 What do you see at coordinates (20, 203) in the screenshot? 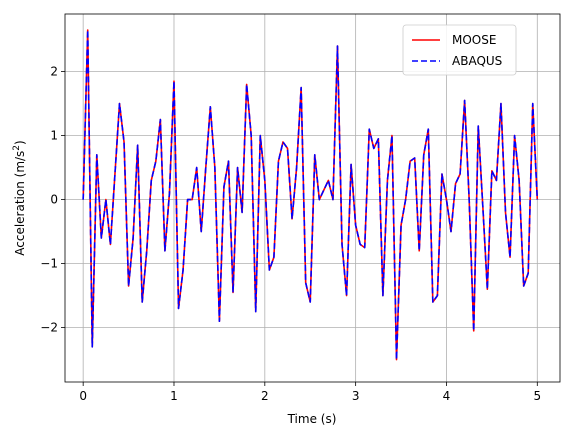
I see `y-axis-label-main: Acceleration (m/s` at bounding box center [20, 203].